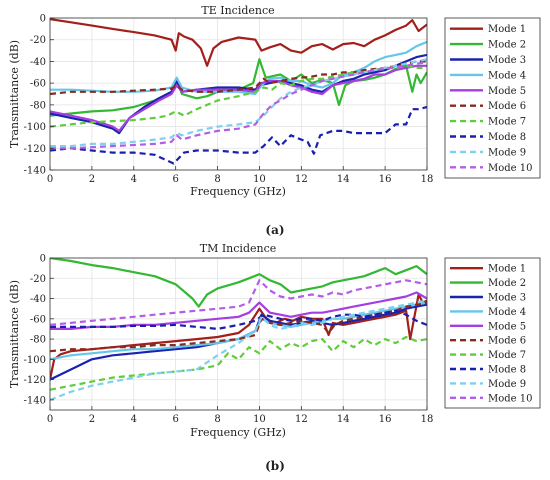 This screenshot has width=550, height=480. Describe the element at coordinates (507, 384) in the screenshot. I see `chart-tm-legend-label: Mode 9` at that location.